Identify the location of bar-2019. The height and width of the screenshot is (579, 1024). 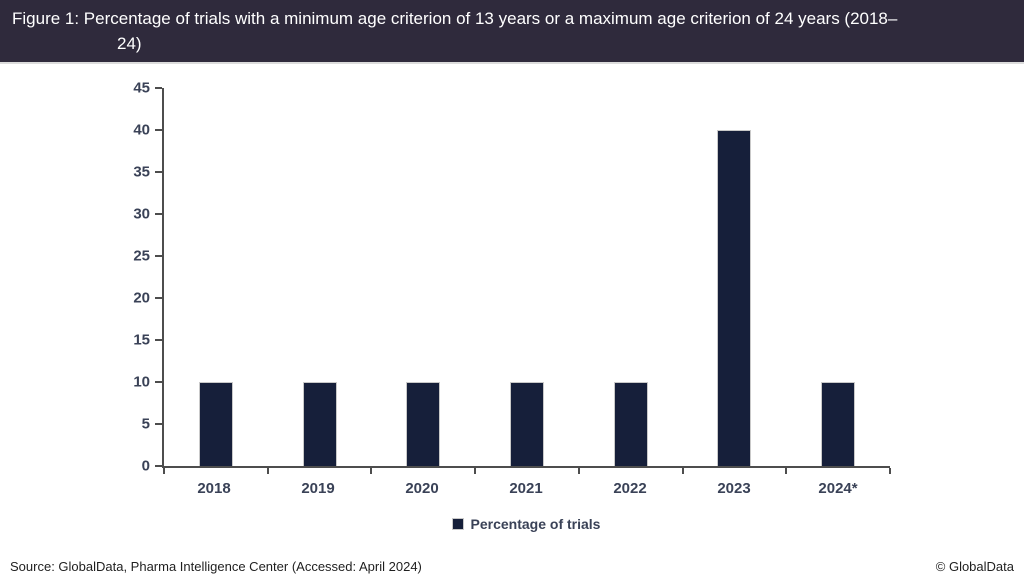
(319, 424).